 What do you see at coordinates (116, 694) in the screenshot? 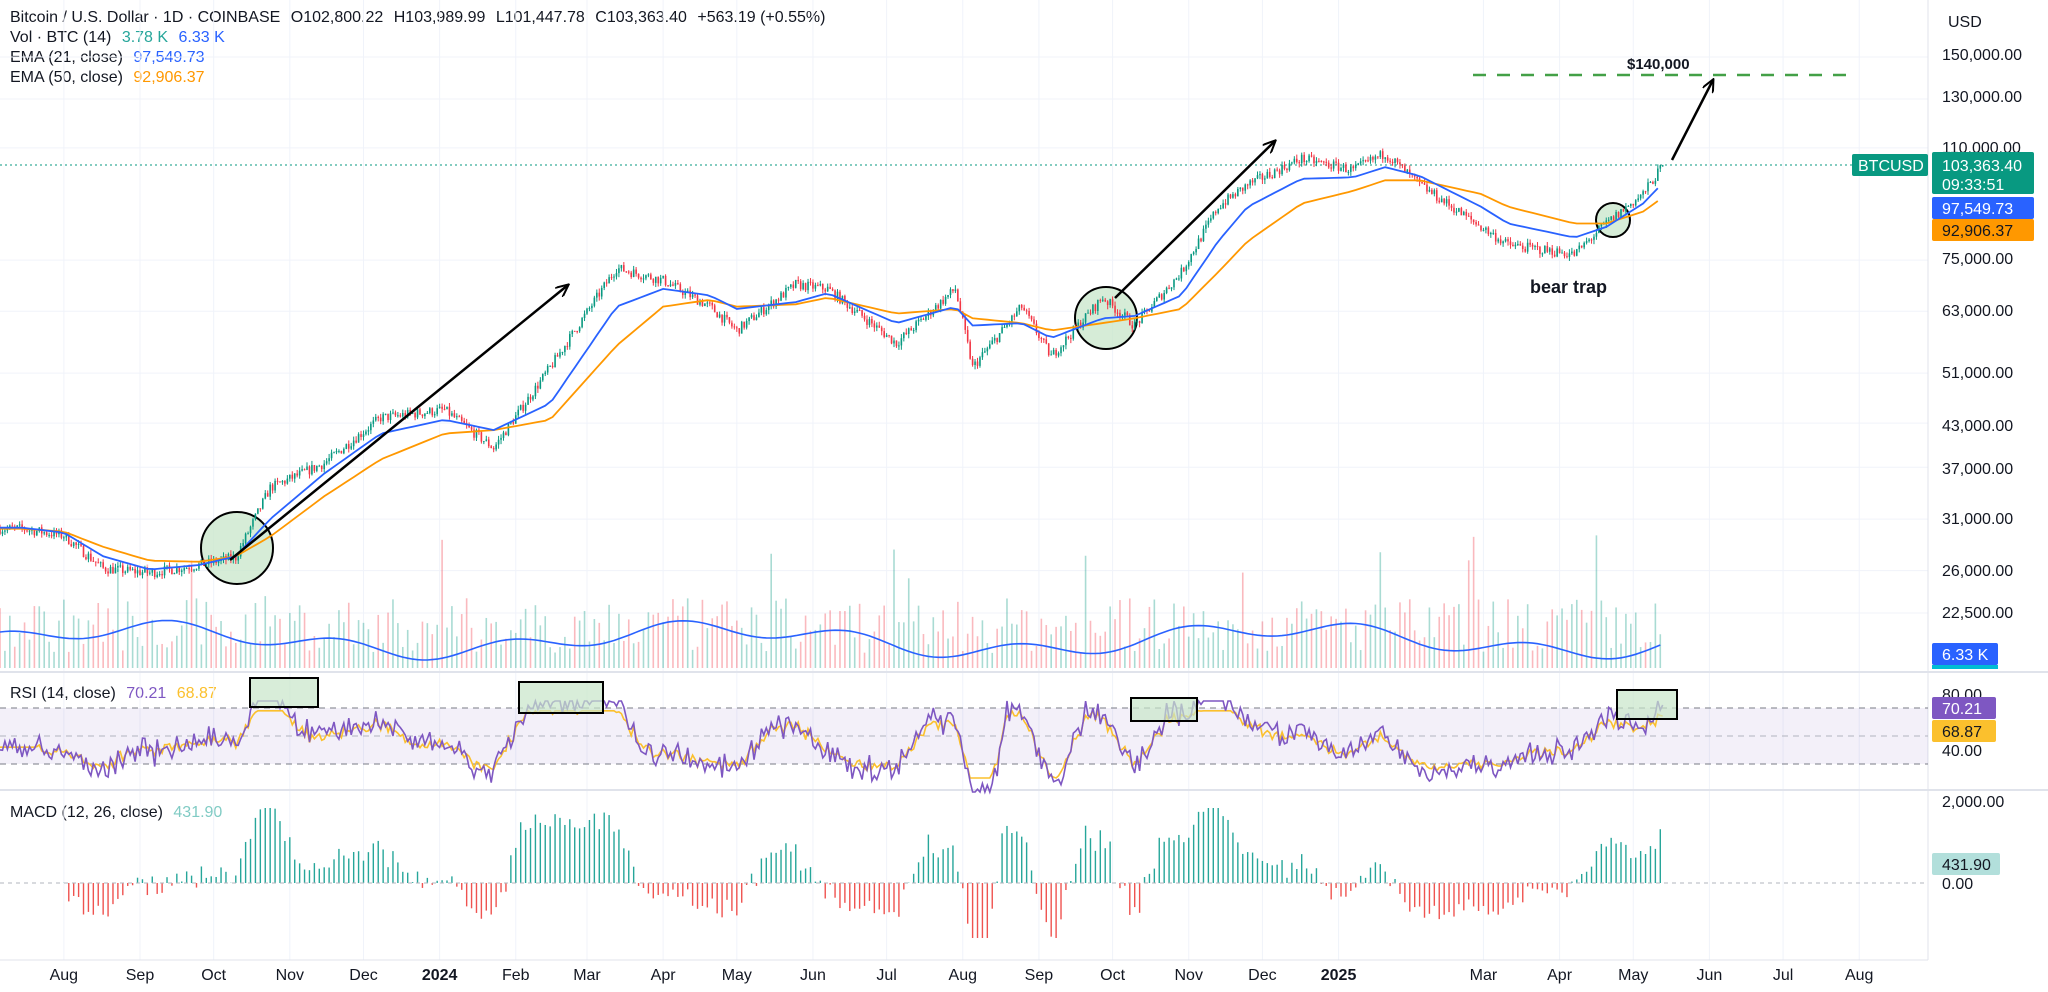
I see `rsi-legend: RSI (14, close) 70.21 68.87` at bounding box center [116, 694].